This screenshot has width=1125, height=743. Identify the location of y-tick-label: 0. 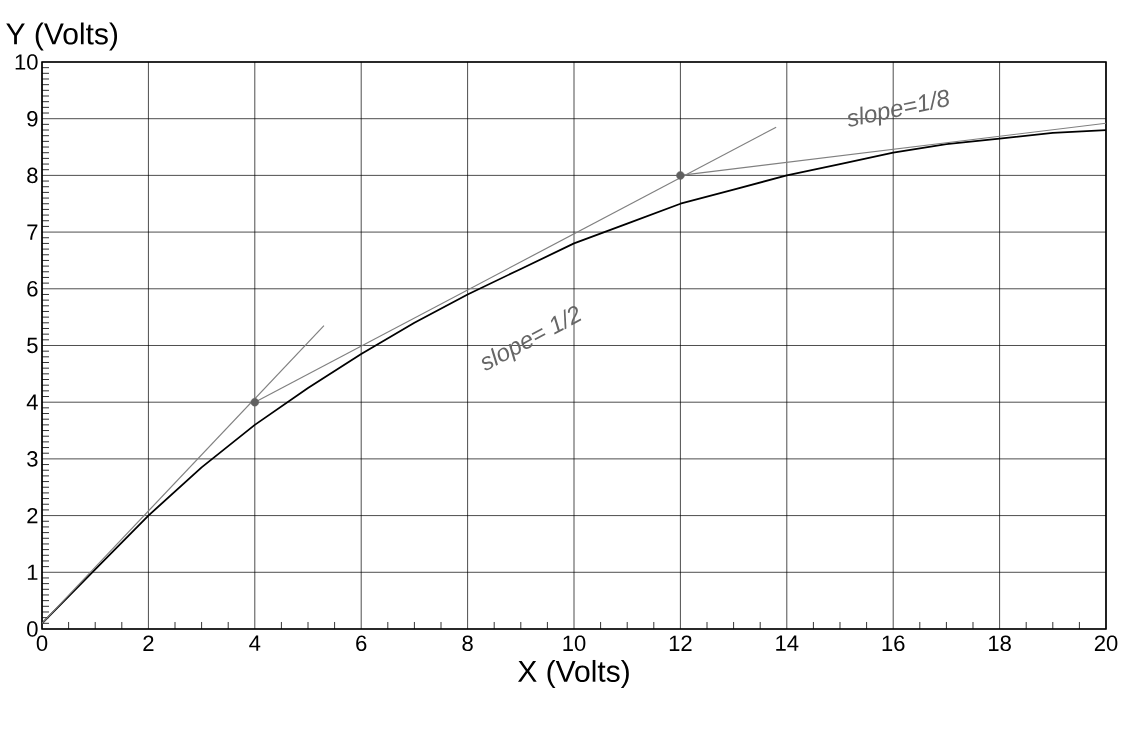
(32, 629).